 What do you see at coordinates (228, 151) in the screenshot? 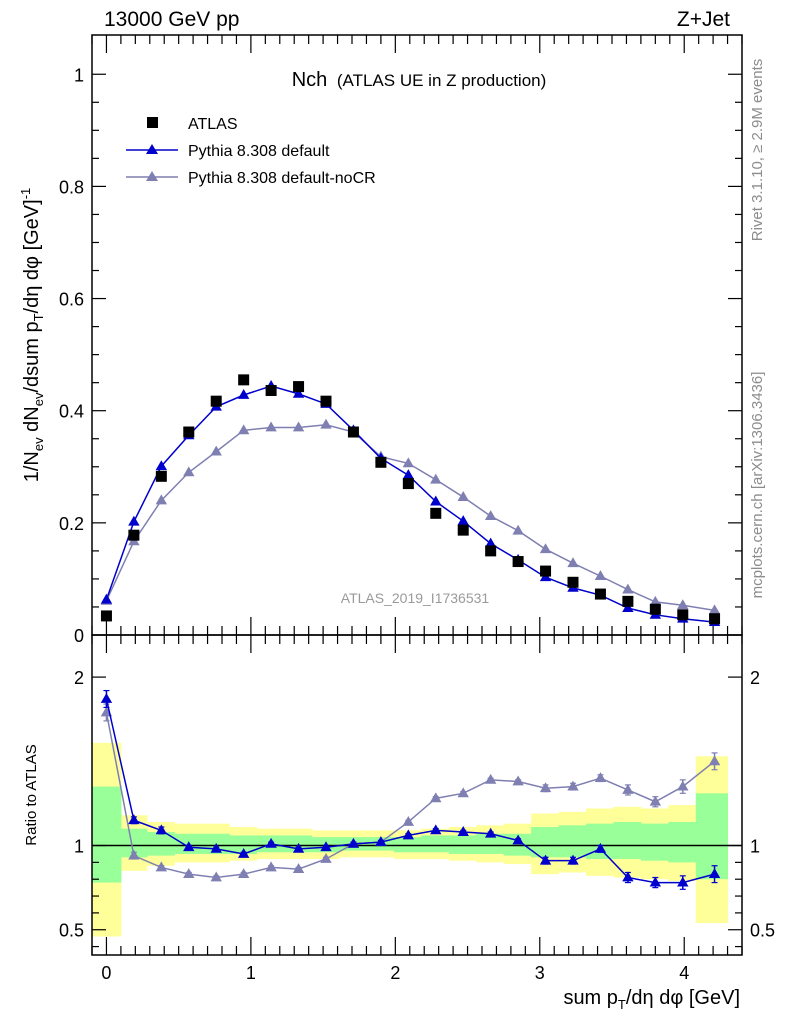
I see `legend-item-default: Pythia 8.308 default` at bounding box center [228, 151].